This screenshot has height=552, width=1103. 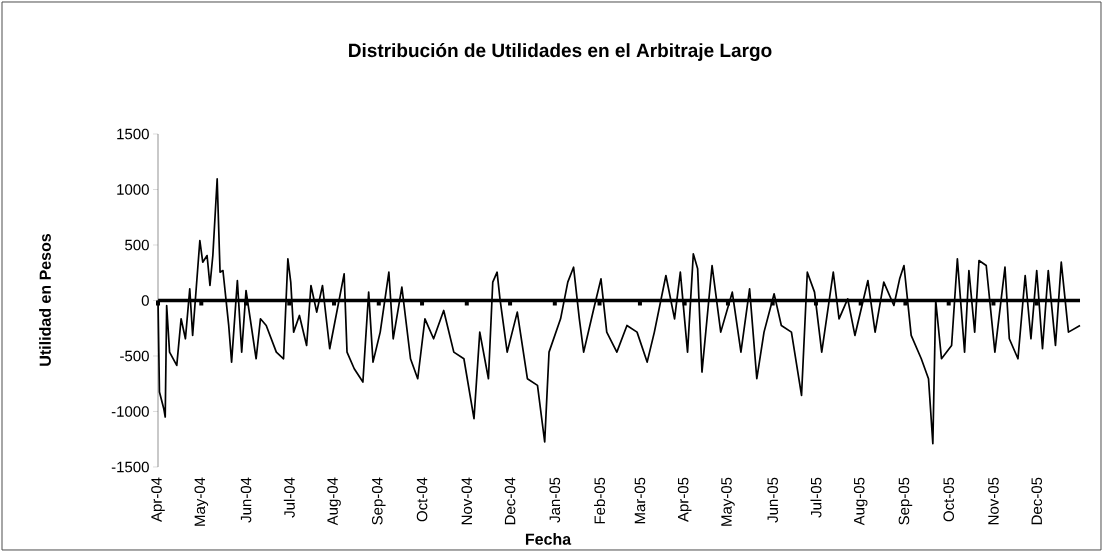 What do you see at coordinates (137, 245) in the screenshot?
I see `y-tick-label: 500` at bounding box center [137, 245].